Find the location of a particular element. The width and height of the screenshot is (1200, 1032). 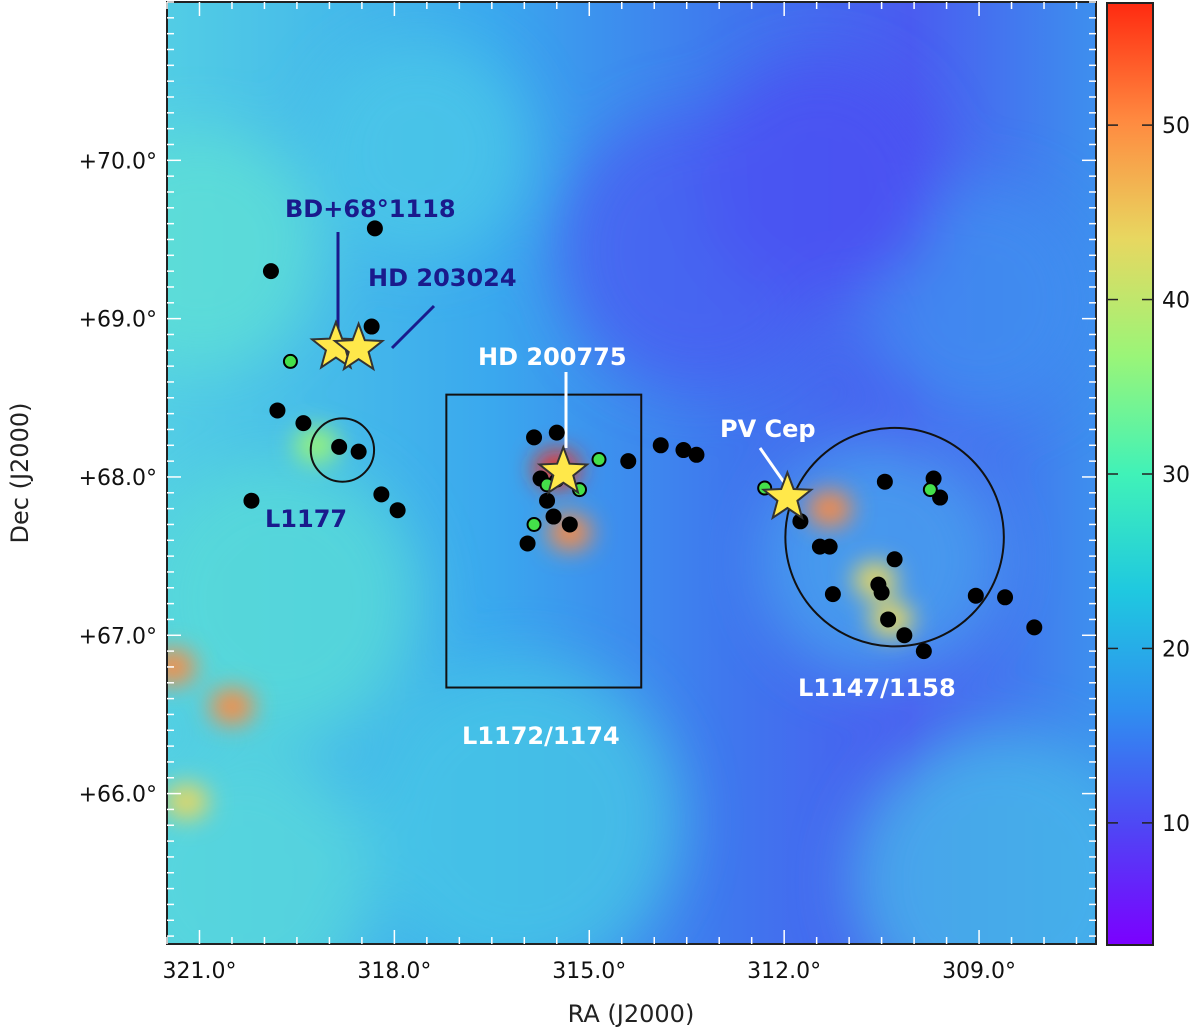

x-axis-title: RA (J2000) is located at coordinates (631, 1014).